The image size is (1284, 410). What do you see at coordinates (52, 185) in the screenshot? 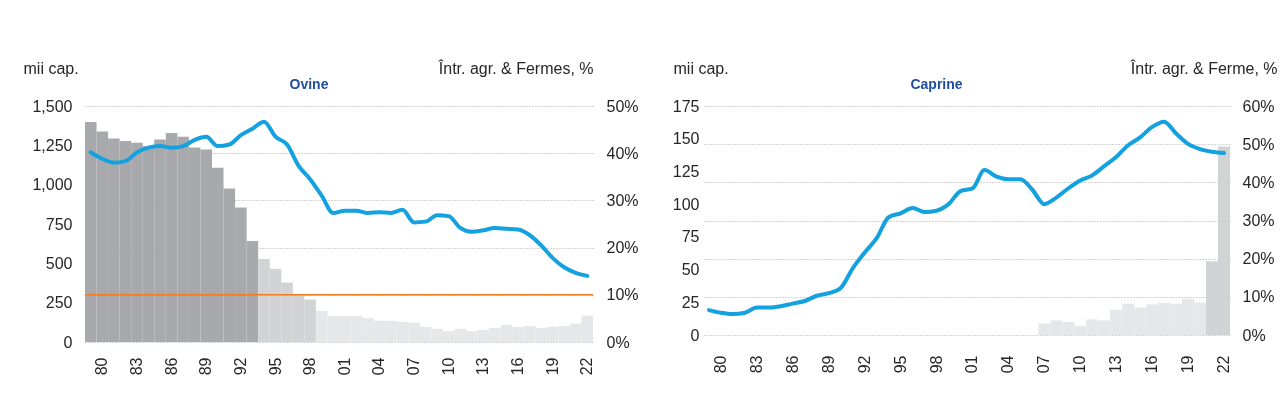
I see `y-tick-label: 1,000` at bounding box center [52, 185].